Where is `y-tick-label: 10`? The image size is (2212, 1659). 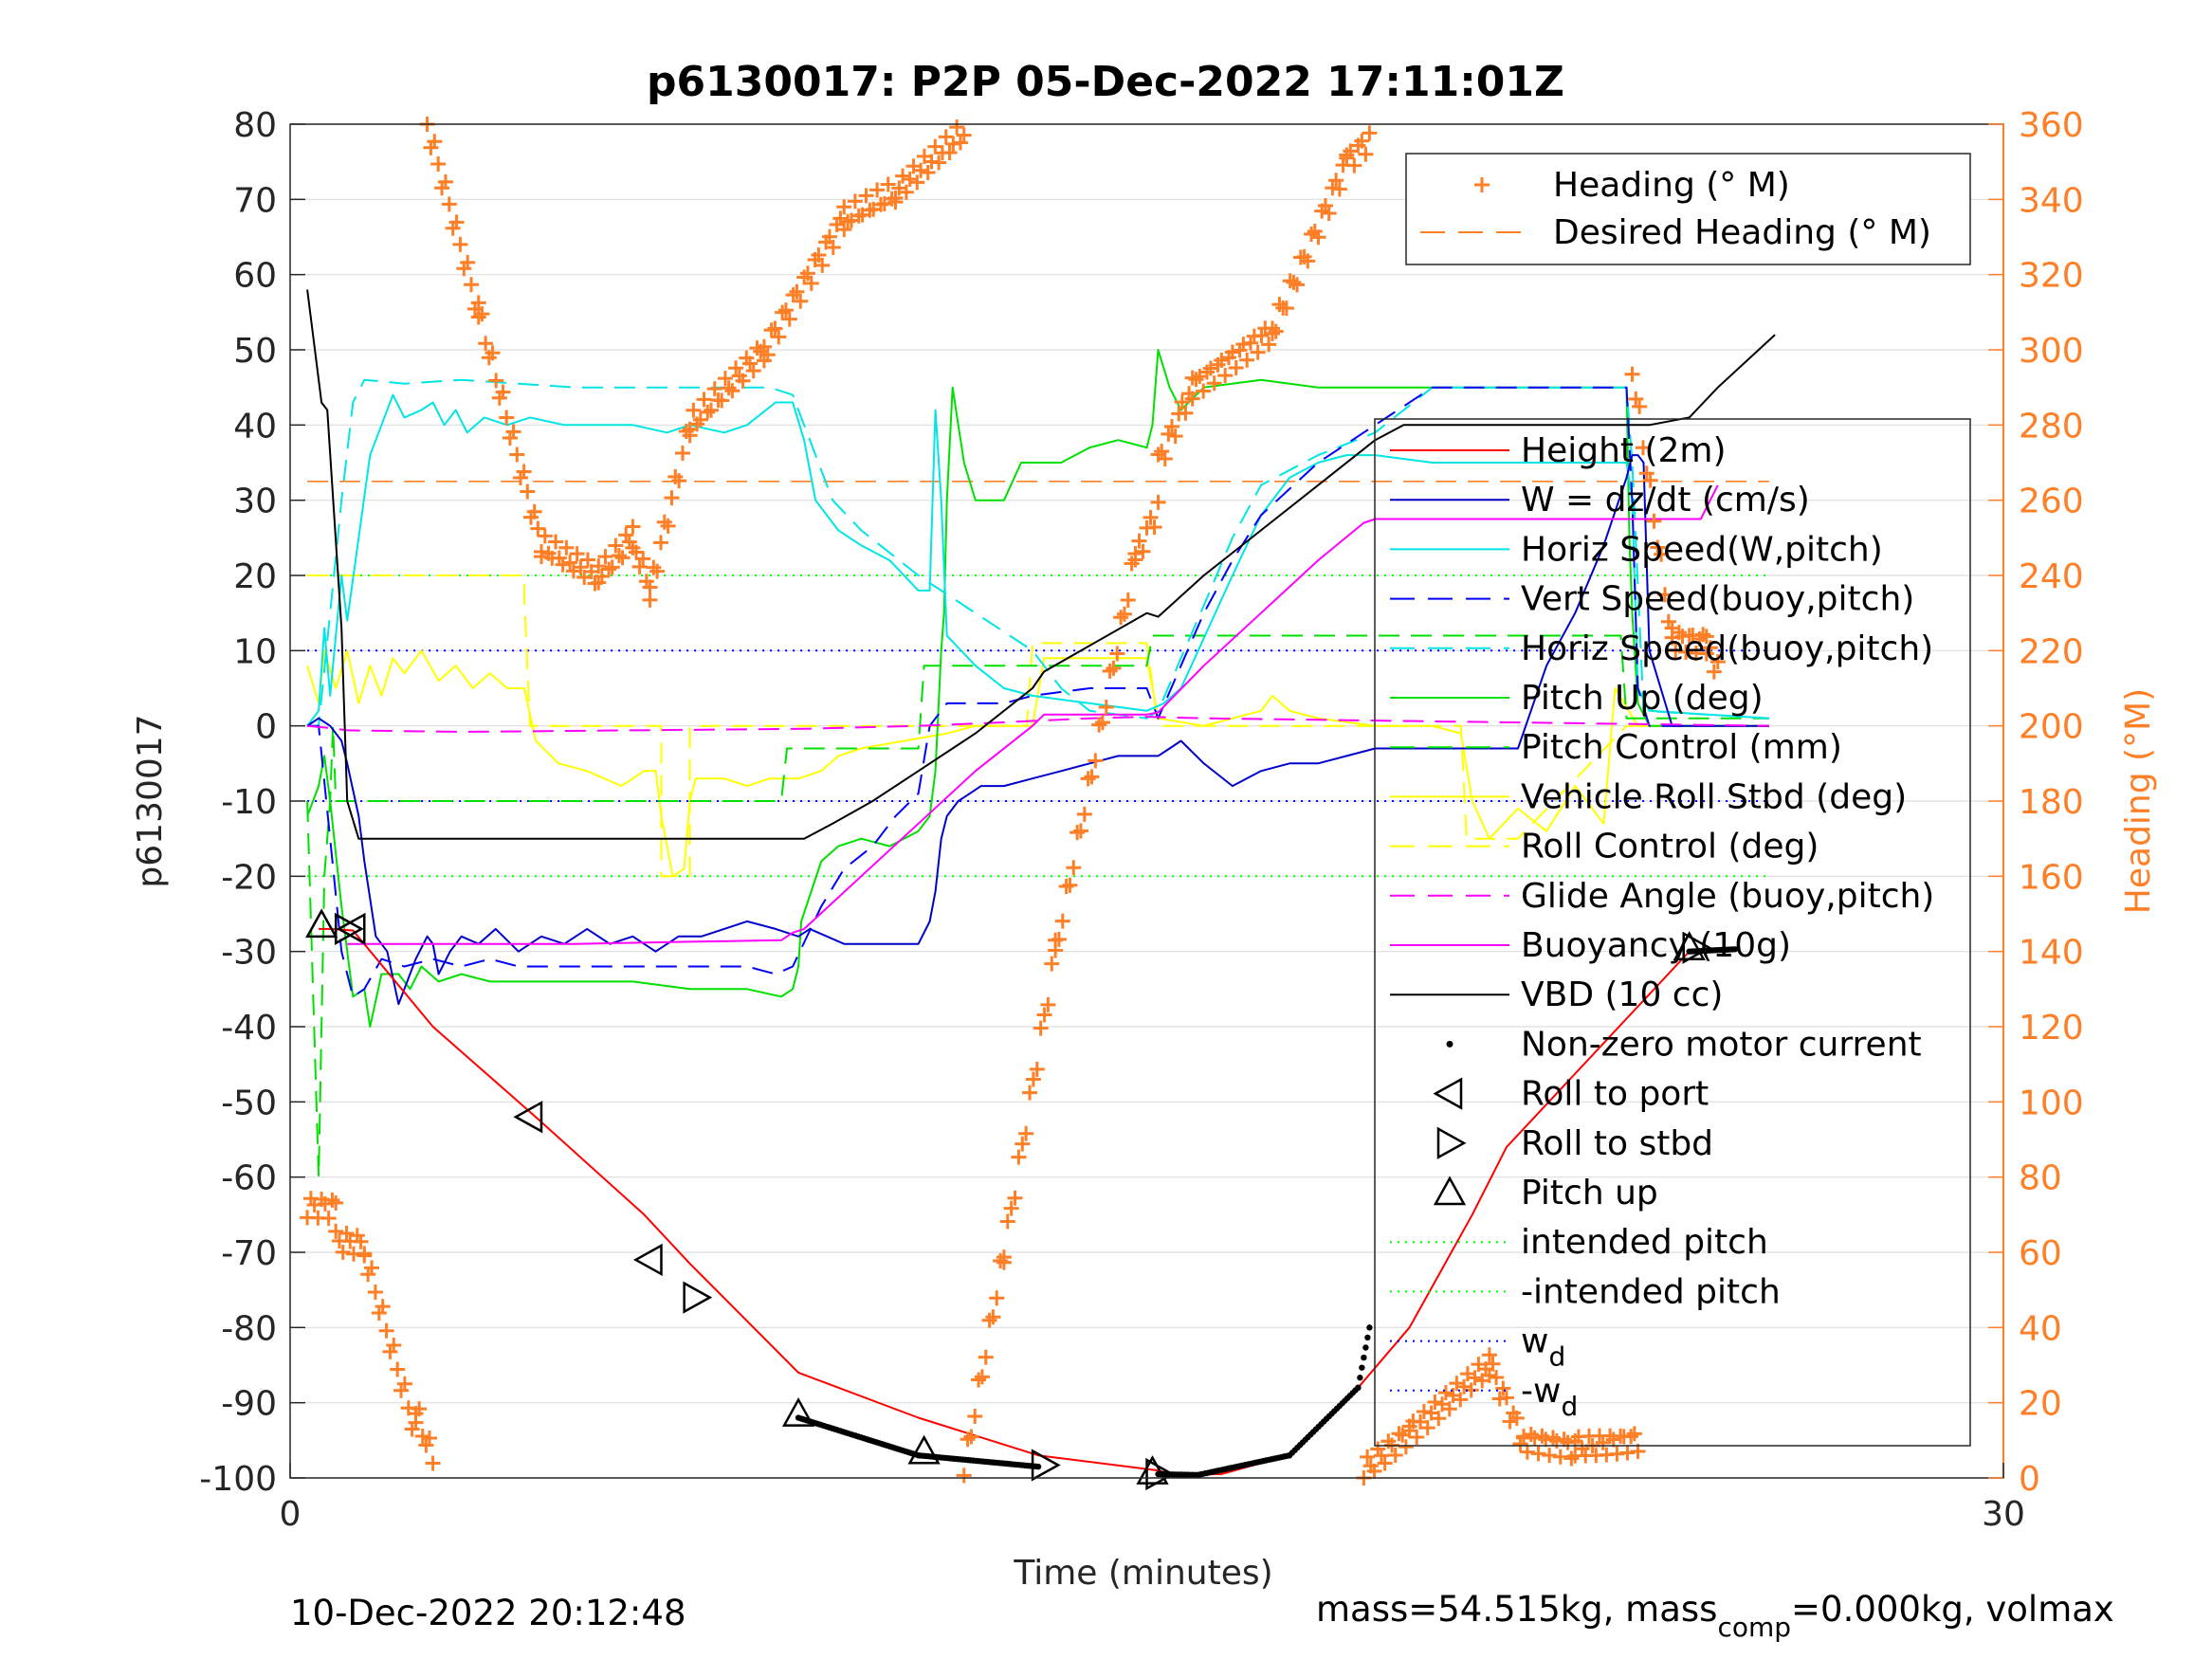
y-tick-label: 10 is located at coordinates (255, 651).